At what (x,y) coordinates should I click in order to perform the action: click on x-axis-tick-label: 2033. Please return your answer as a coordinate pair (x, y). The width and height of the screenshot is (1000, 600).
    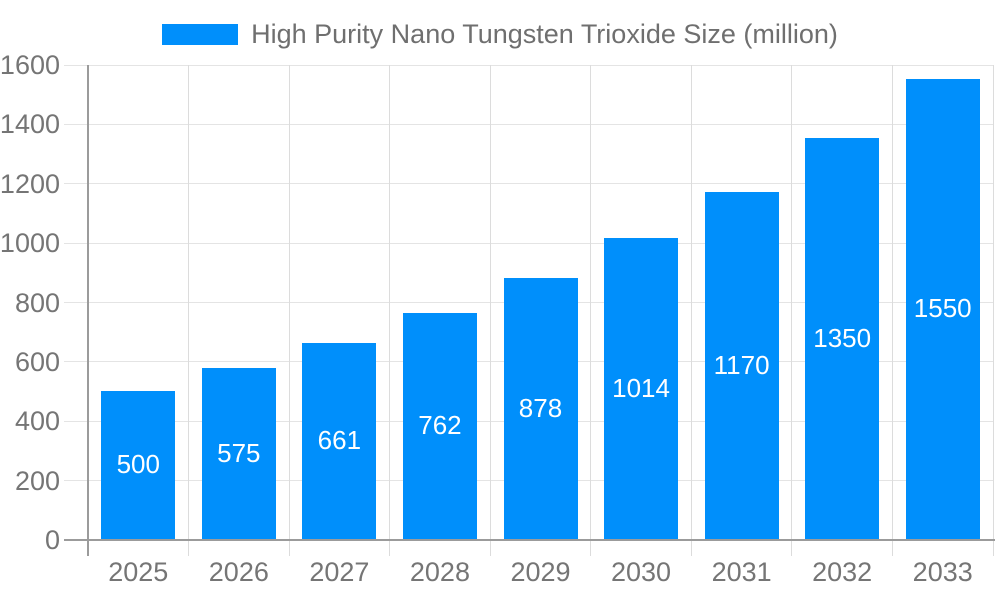
    Looking at the image, I should click on (942, 572).